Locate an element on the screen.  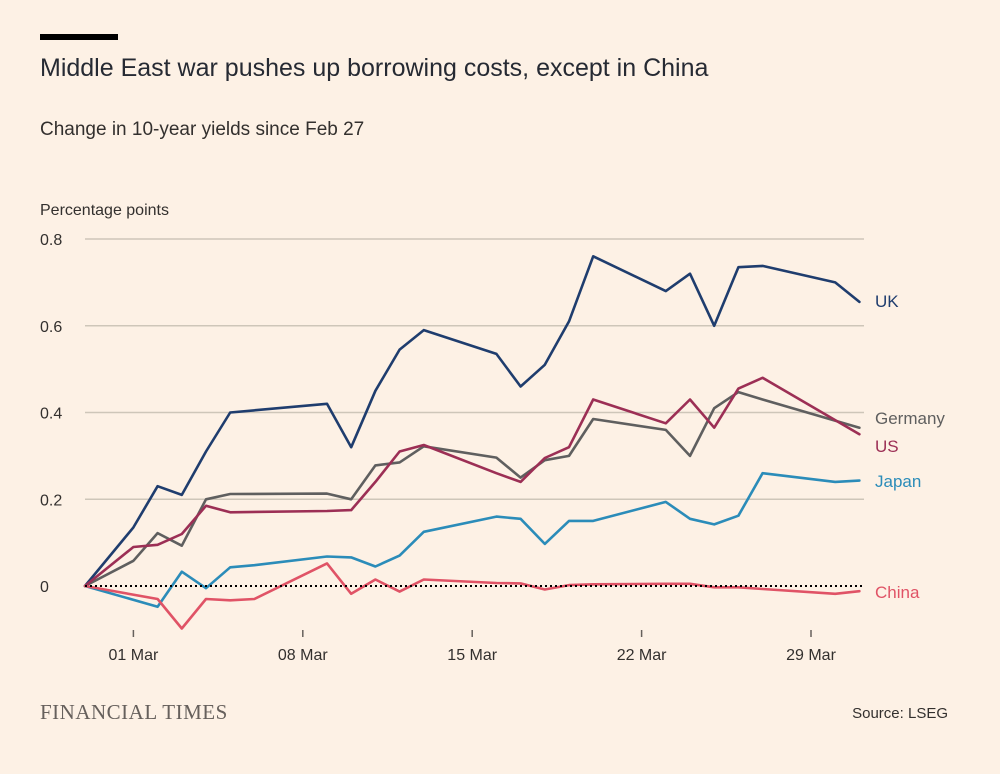
x-tick-label: 08 Mar is located at coordinates (303, 655).